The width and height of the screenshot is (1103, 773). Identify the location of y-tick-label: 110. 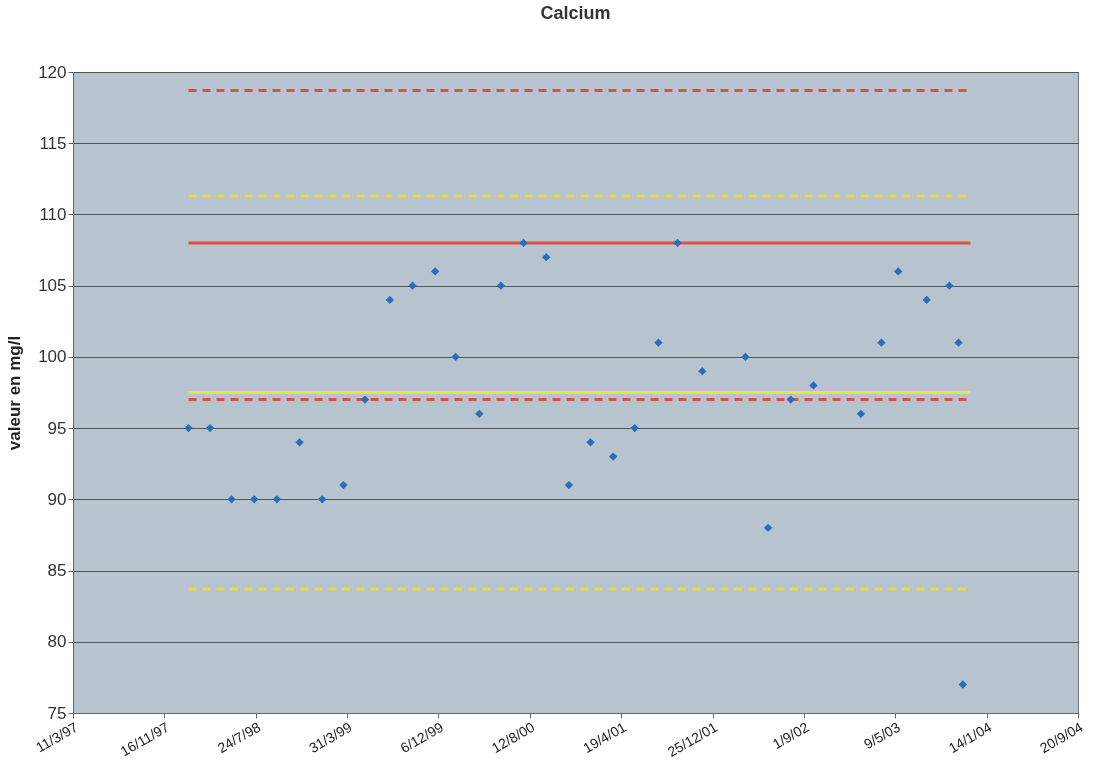
(53, 214).